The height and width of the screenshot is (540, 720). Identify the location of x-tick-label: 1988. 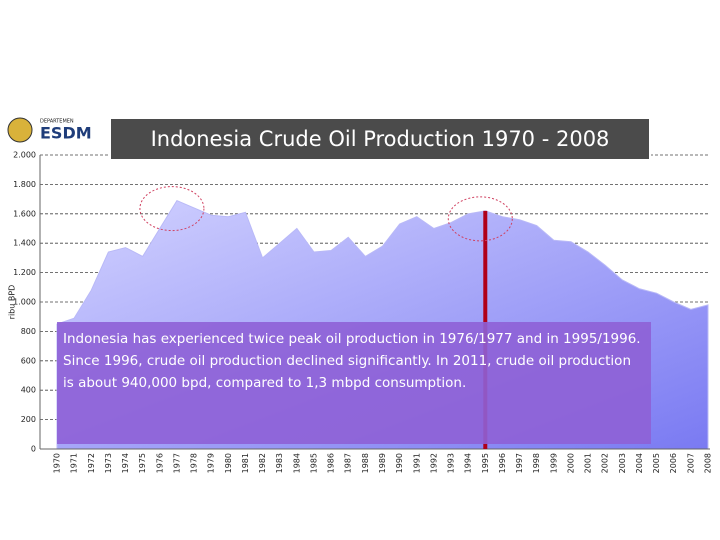
(365, 463).